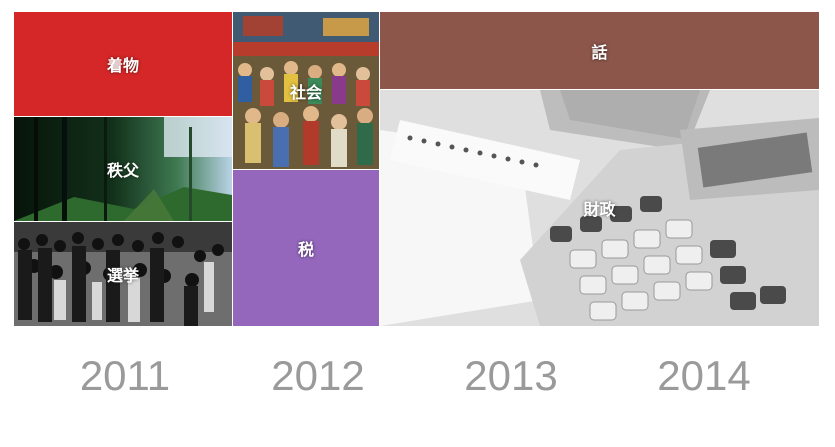  I want to click on topic-label: 税, so click(305, 250).